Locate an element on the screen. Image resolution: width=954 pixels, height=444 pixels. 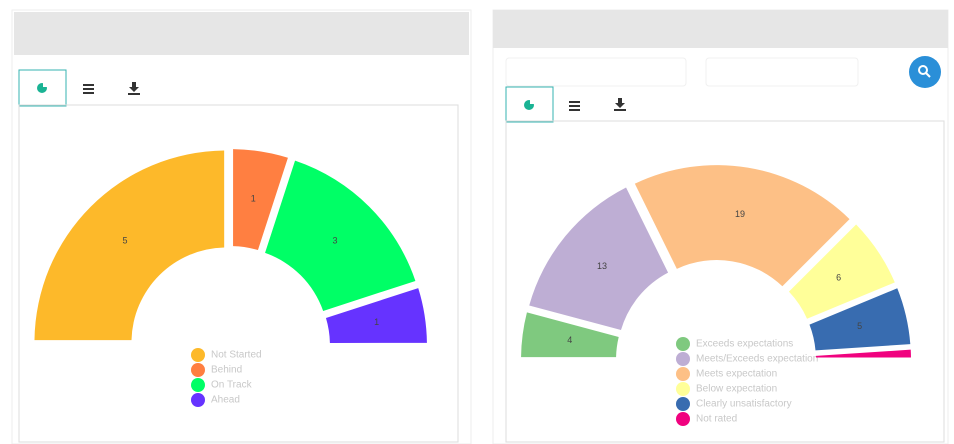
legend-label: Behind is located at coordinates (226, 370).